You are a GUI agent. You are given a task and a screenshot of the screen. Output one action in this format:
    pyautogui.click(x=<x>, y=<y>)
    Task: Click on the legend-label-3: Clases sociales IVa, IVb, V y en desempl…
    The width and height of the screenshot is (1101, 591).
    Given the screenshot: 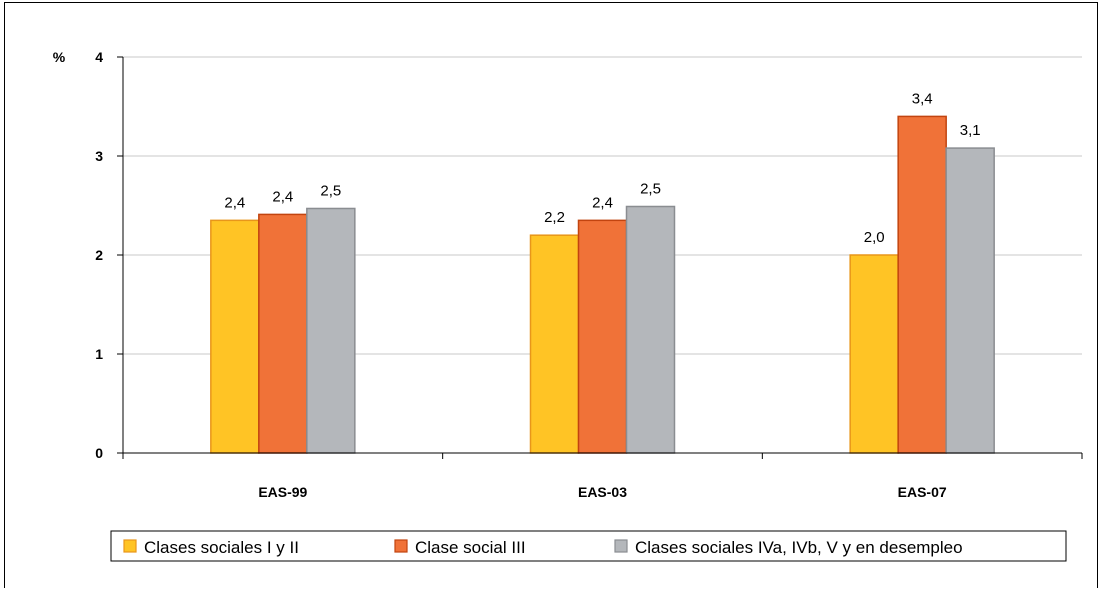 What is the action you would take?
    pyautogui.click(x=799, y=547)
    